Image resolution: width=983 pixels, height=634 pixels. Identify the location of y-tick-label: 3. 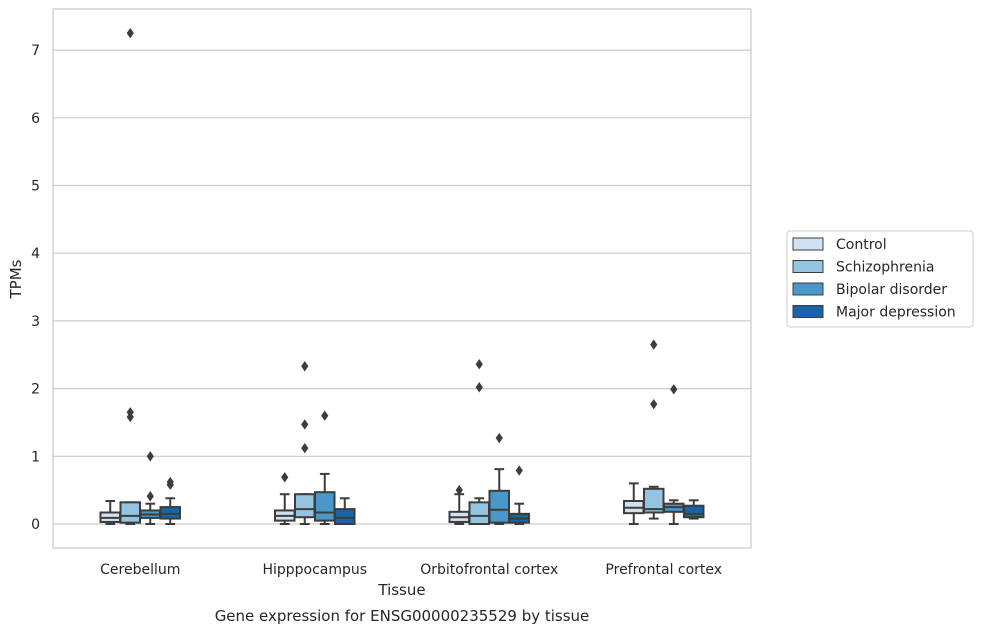
(35, 322).